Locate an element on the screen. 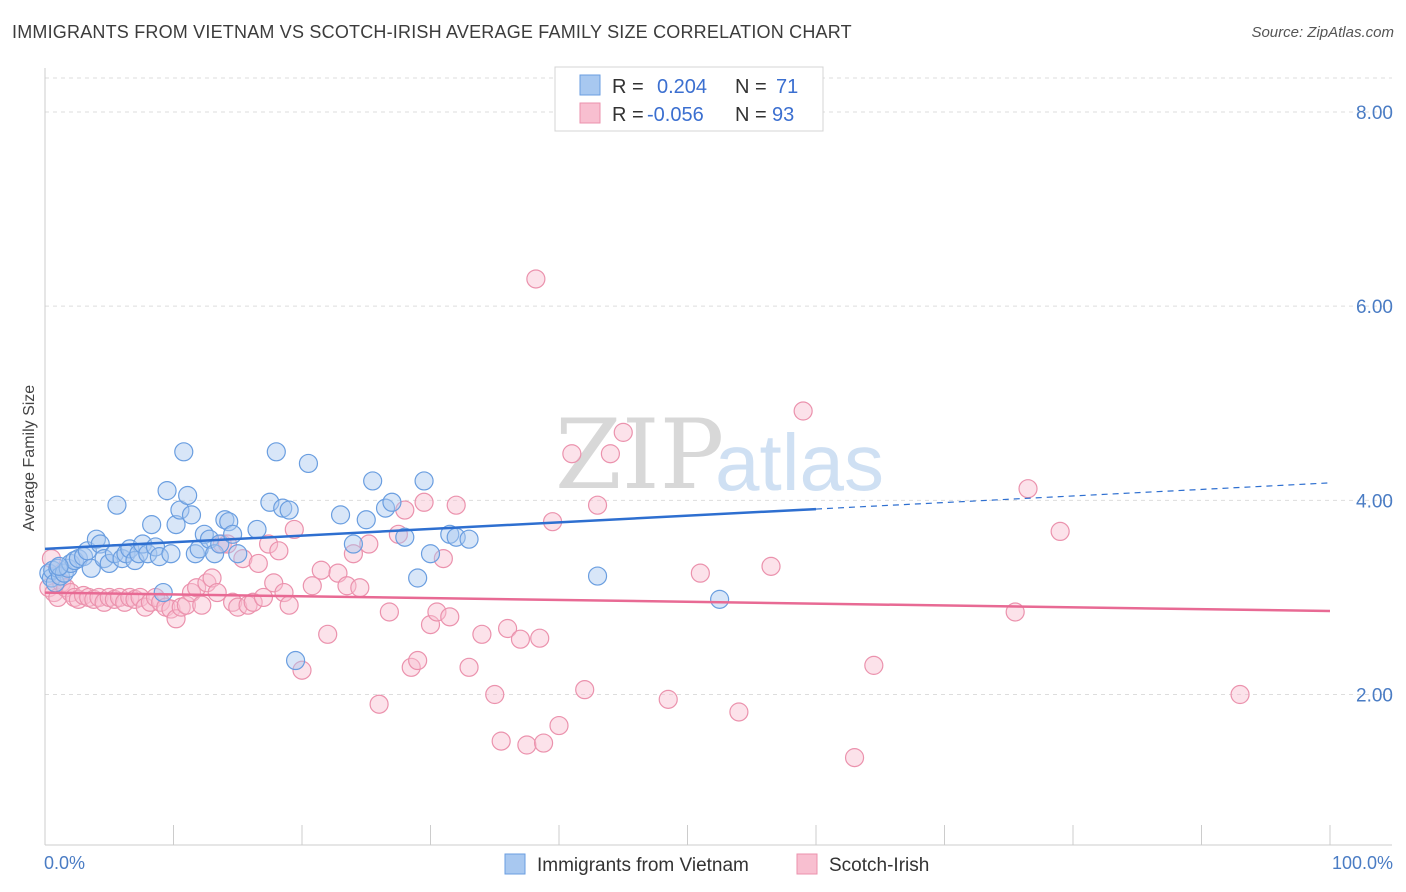  legend-n-label-2: N = is located at coordinates (751, 115).